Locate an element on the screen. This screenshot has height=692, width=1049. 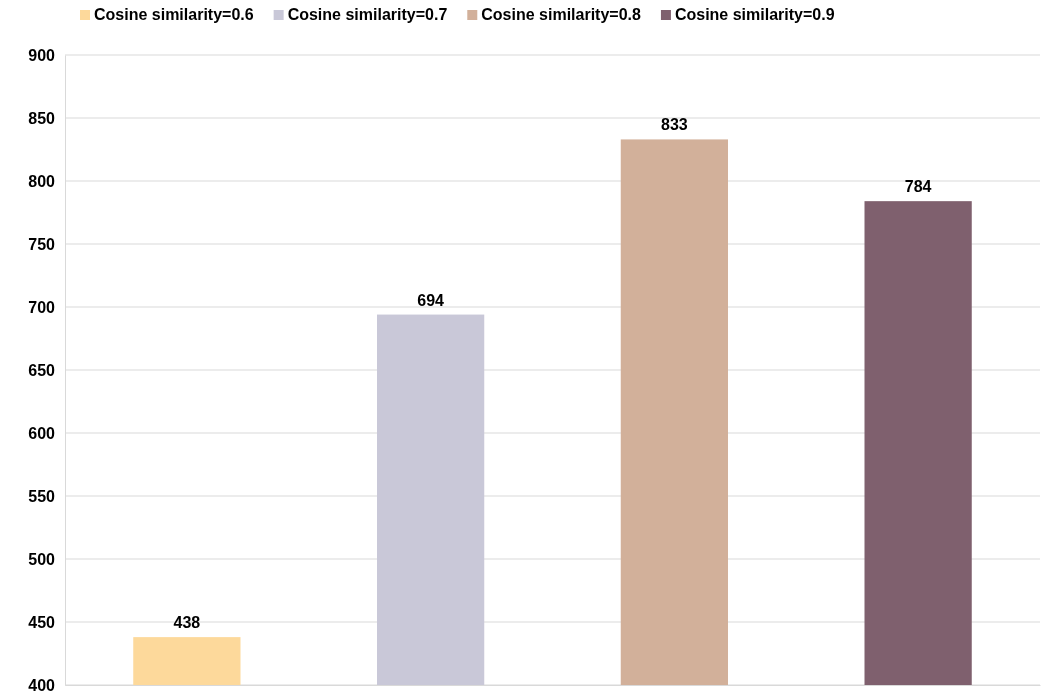
legend-label: Cosine similarity=0.9 is located at coordinates (754, 14).